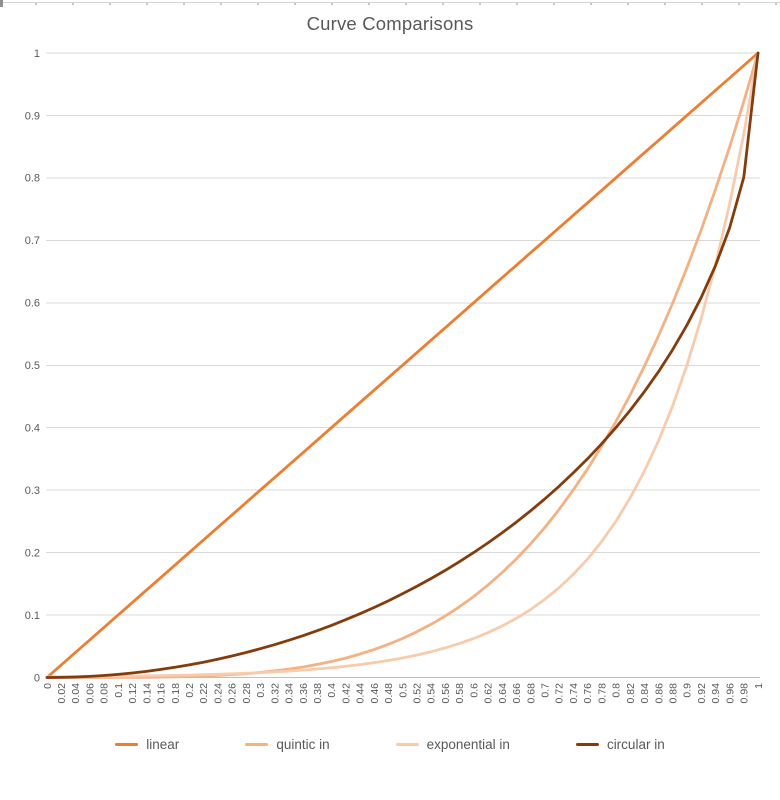  I want to click on top-border-ticks, so click(390, 4).